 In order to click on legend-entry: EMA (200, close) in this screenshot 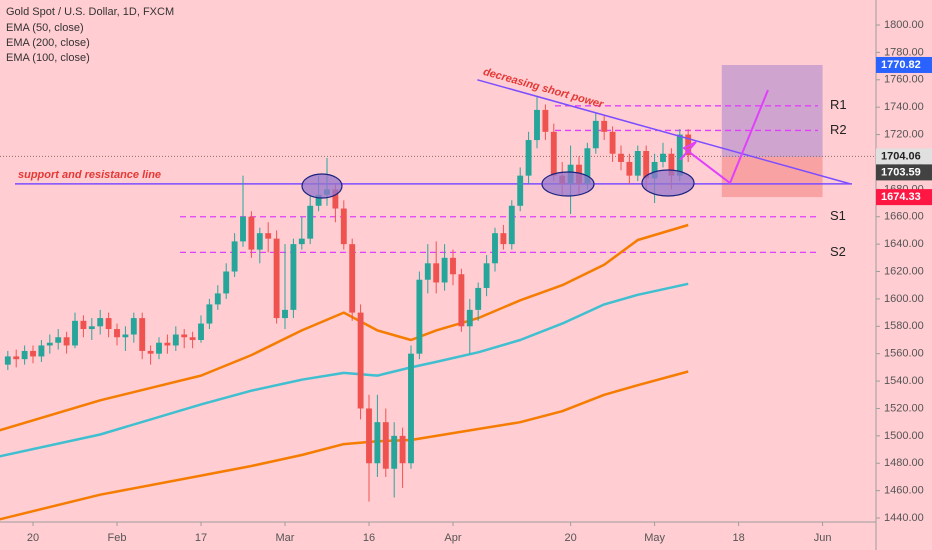, I will do `click(48, 43)`.